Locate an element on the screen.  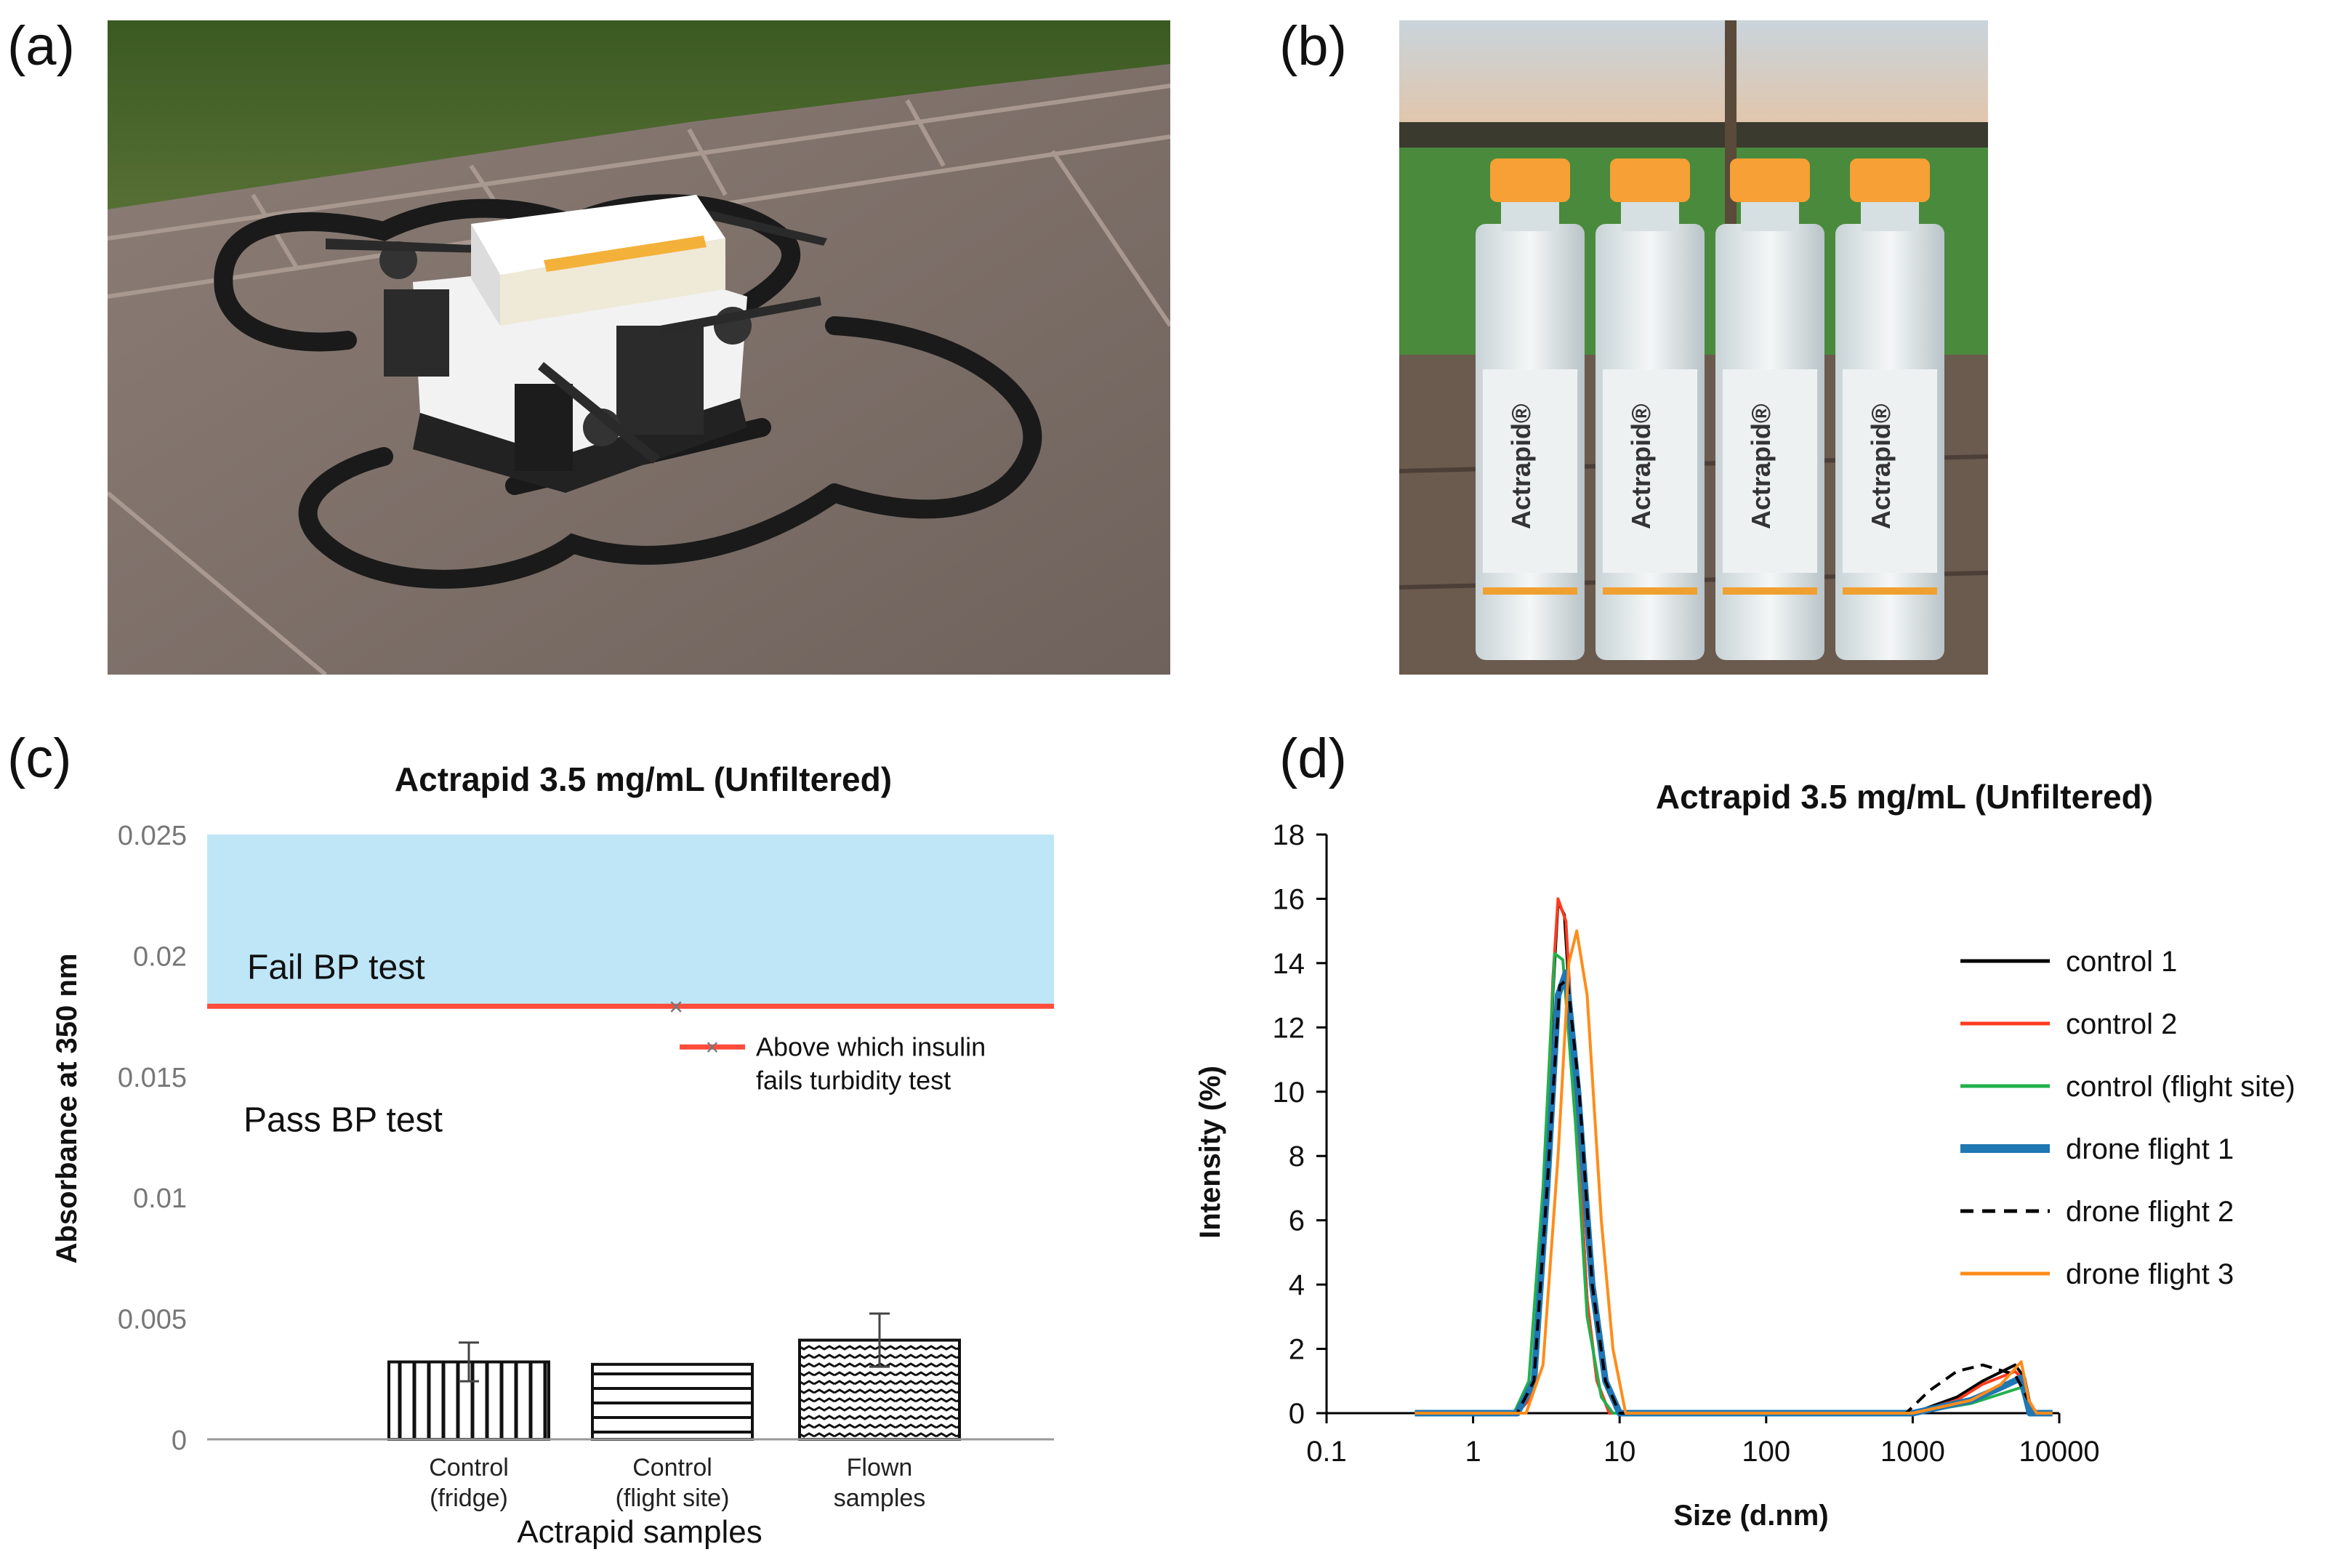
chart-d-title: Actrapid 3.5 mg/mL (Unfiltered) is located at coordinates (1904, 797).